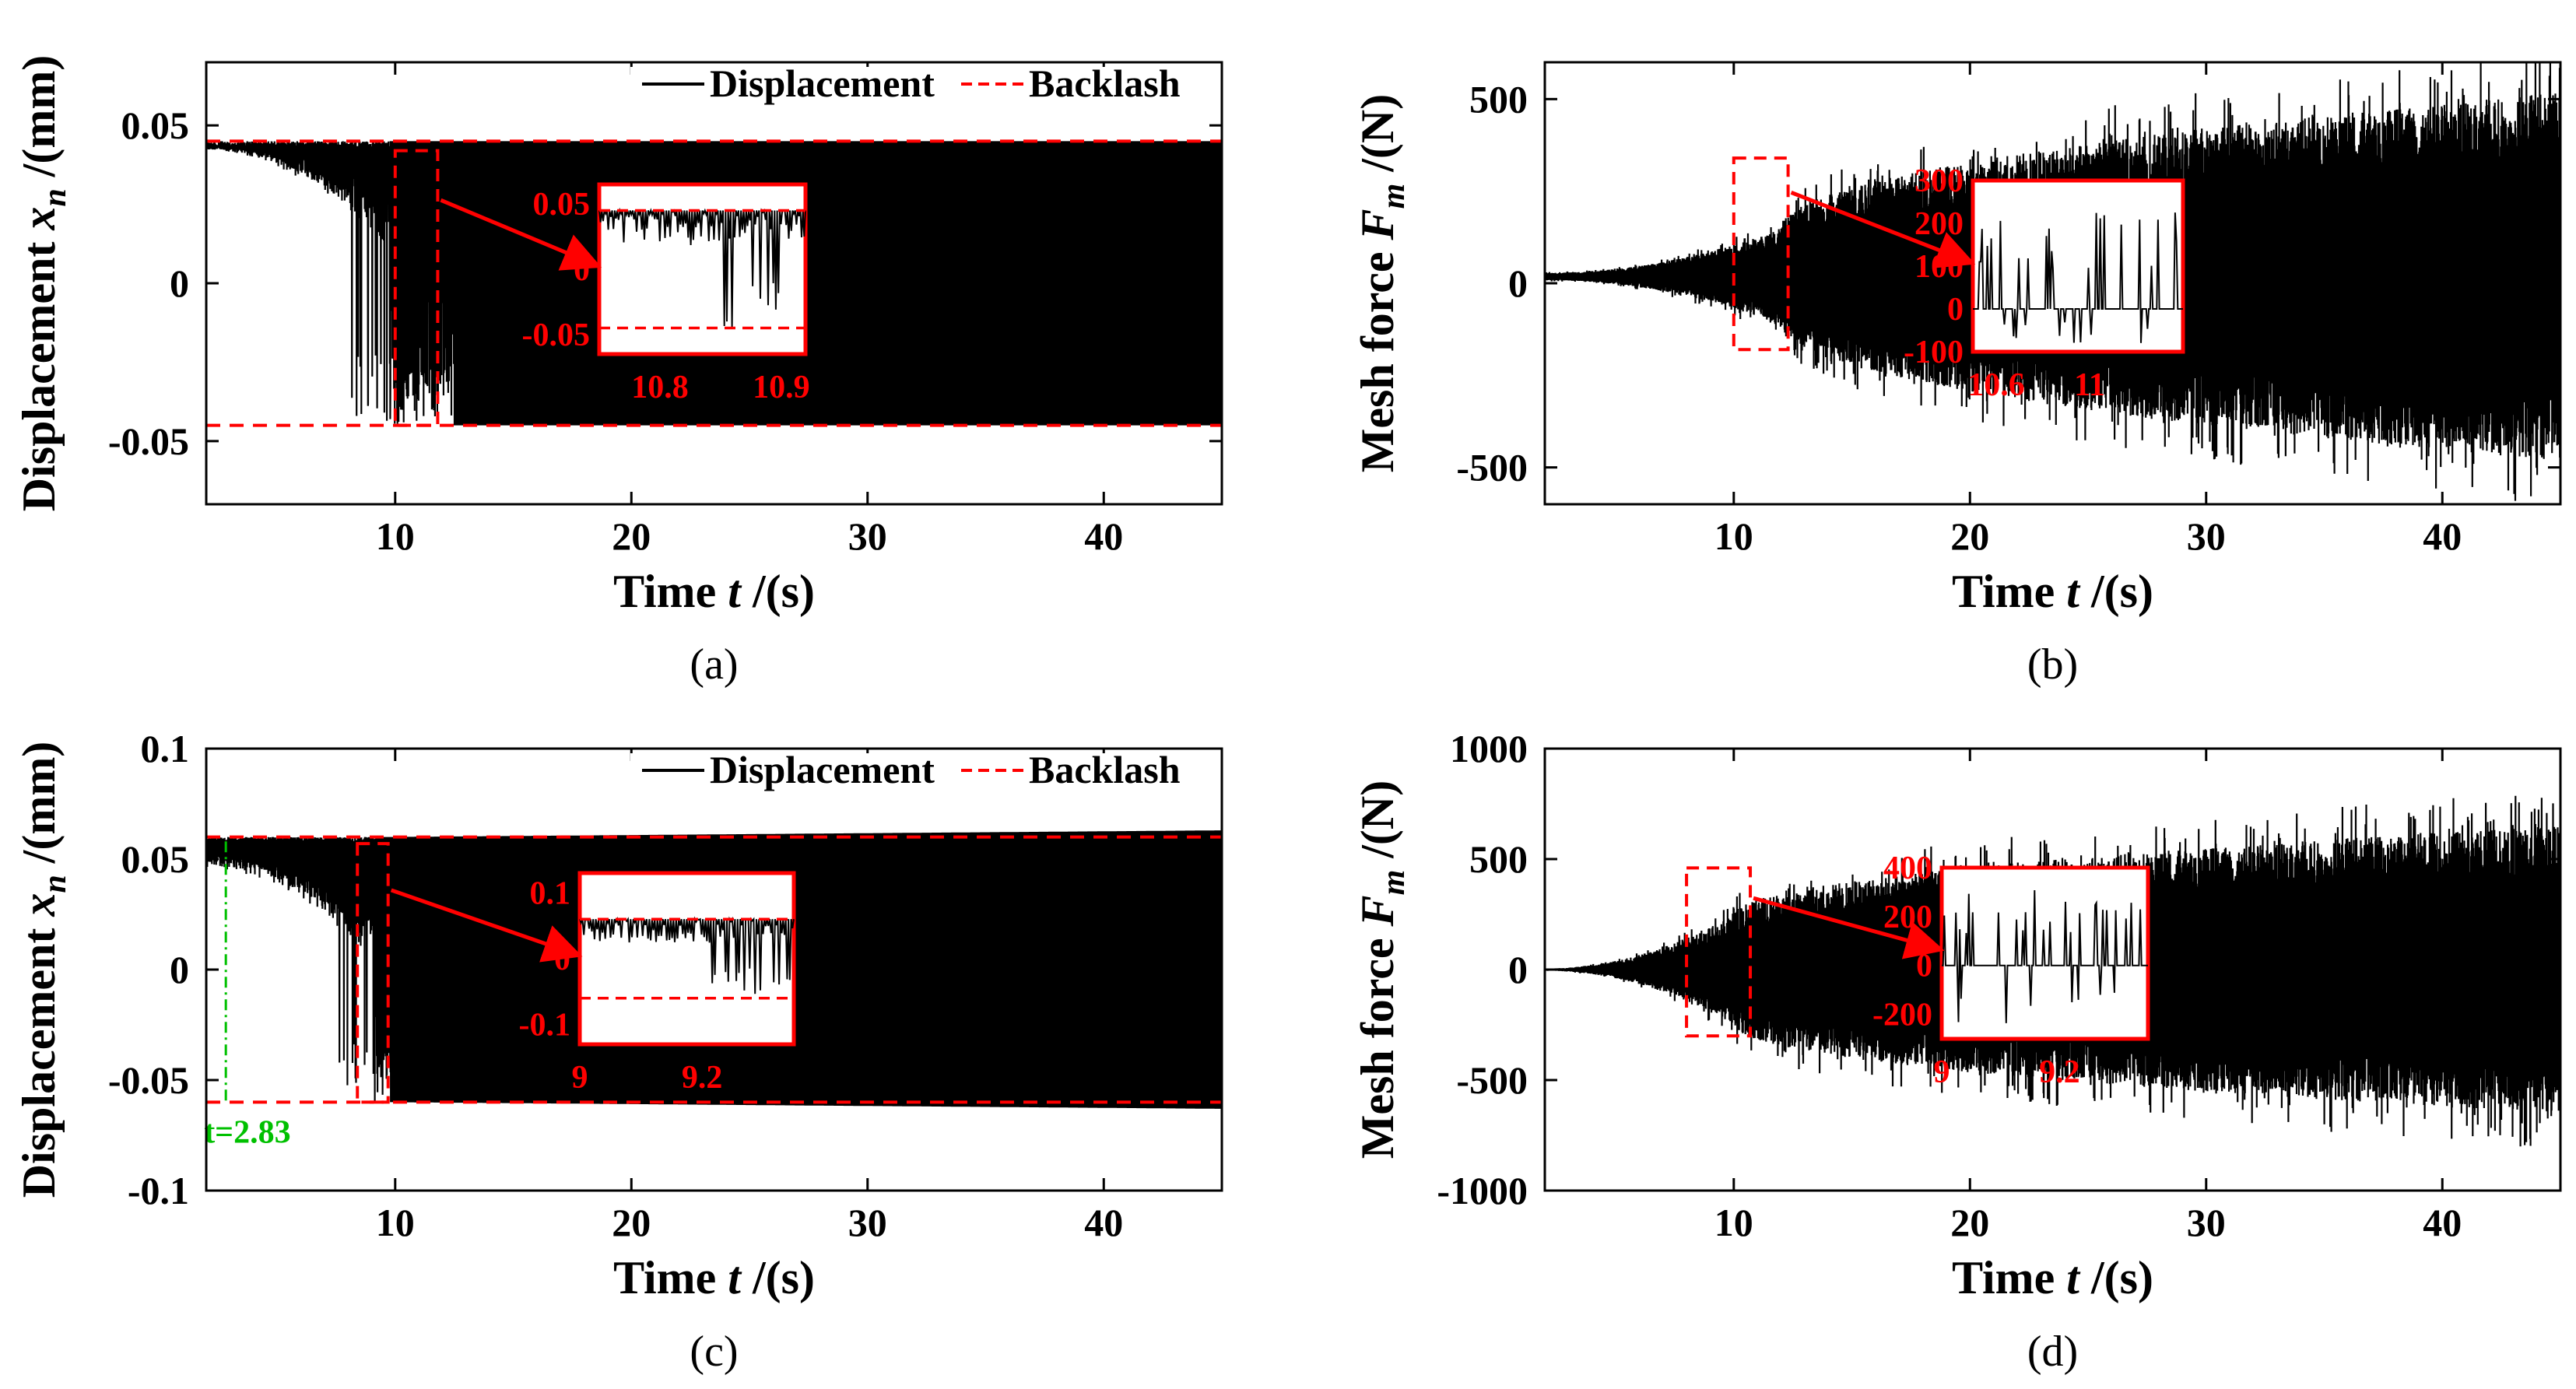  Describe the element at coordinates (562, 205) in the screenshot. I see `inset-y-tick-label: 0.05` at that location.